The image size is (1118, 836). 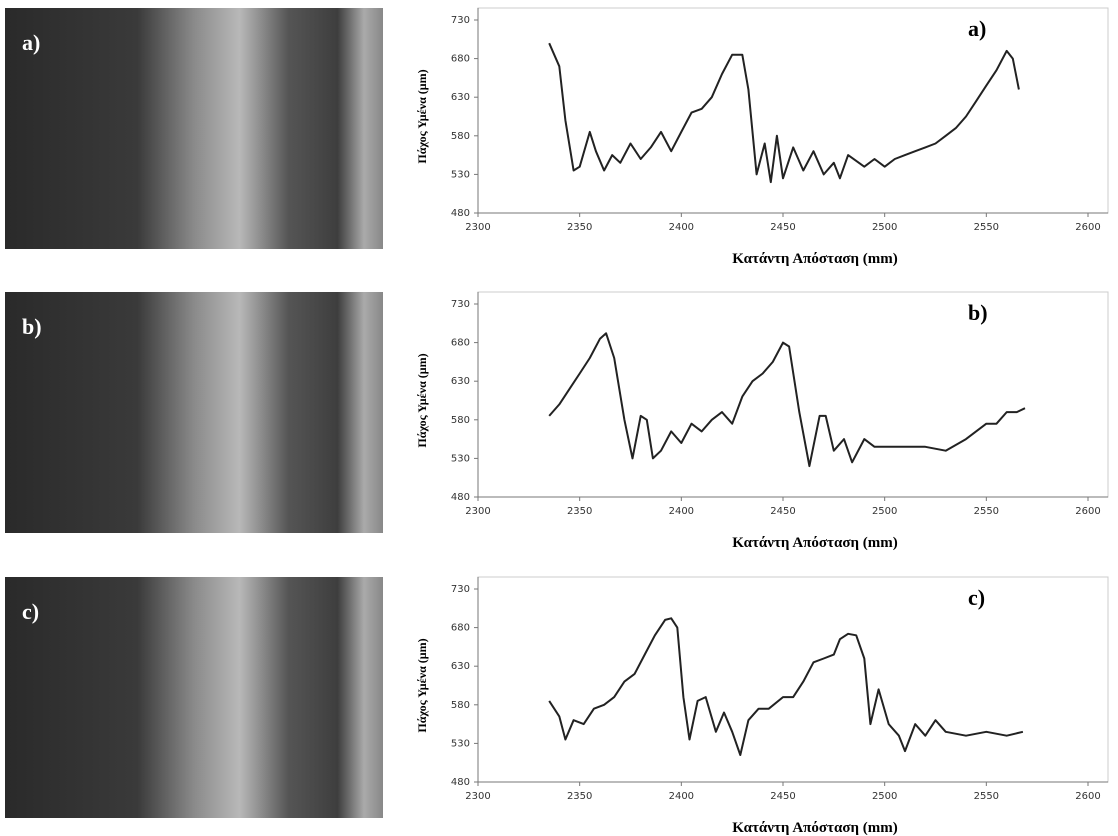 What do you see at coordinates (978, 312) in the screenshot?
I see `panel-label: b)` at bounding box center [978, 312].